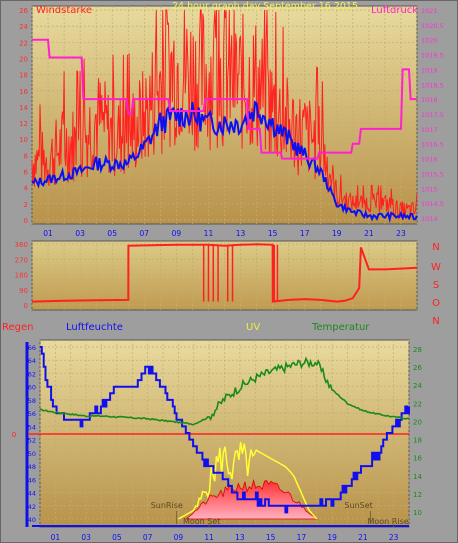  Describe the element at coordinates (32, 361) in the screenshot. I see `humidity-axis-tick-label: 64` at that location.